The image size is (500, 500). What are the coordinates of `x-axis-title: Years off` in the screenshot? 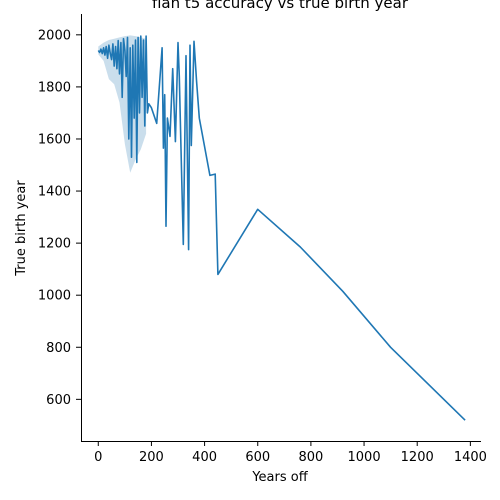 It's located at (279, 477).